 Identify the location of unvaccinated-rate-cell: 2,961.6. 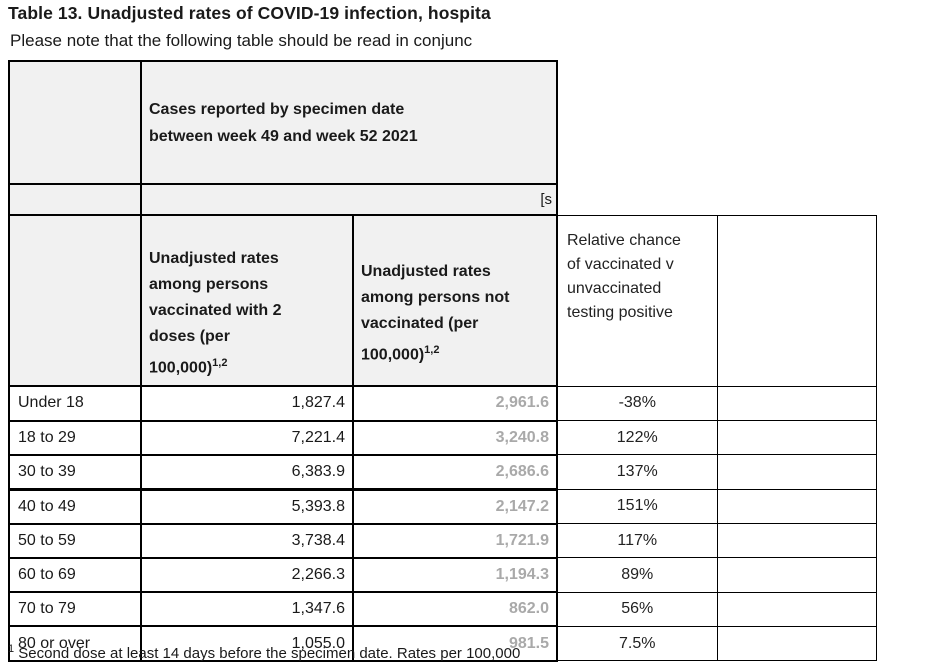
(455, 403).